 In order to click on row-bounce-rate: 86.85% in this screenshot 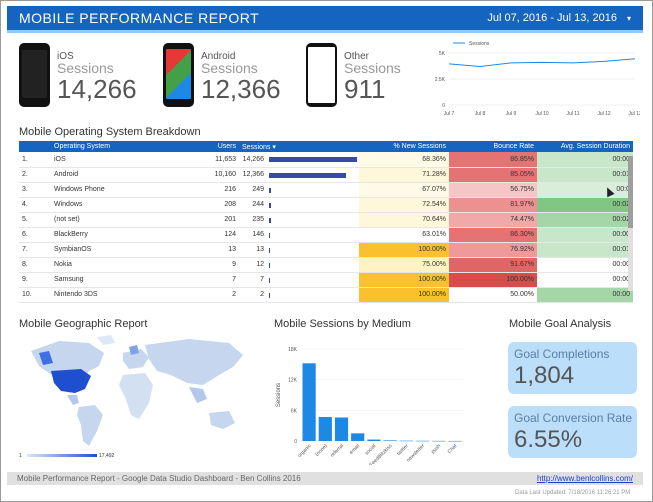, I will do `click(493, 160)`.